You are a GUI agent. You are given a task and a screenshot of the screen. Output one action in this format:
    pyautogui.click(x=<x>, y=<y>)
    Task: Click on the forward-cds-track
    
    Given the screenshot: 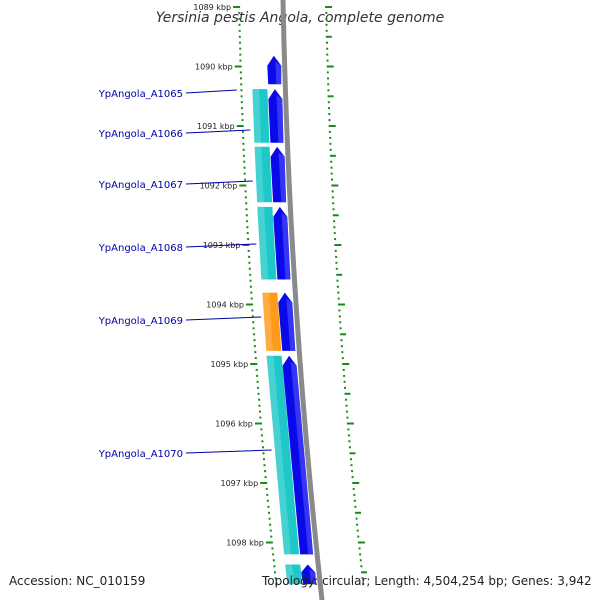 What is the action you would take?
    pyautogui.click(x=292, y=320)
    